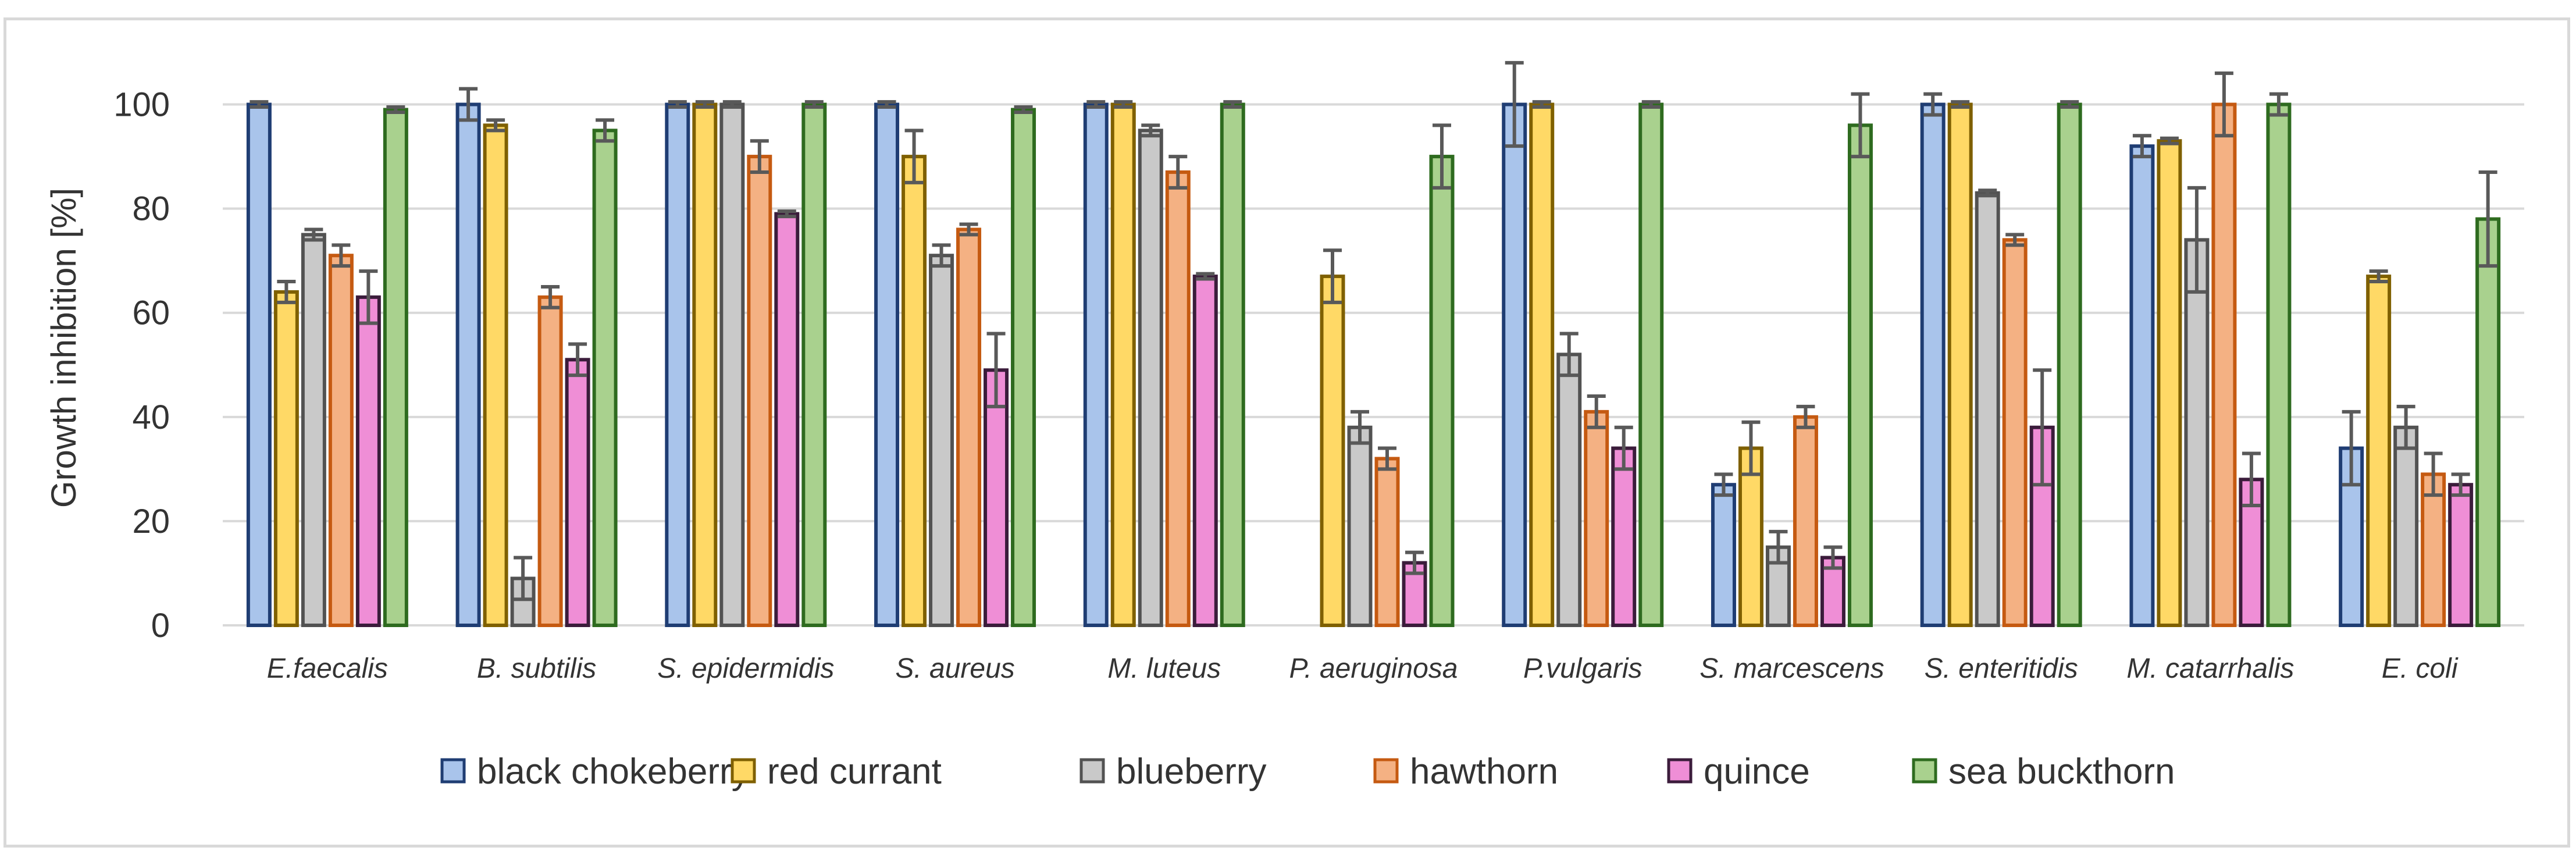 The width and height of the screenshot is (2576, 865). What do you see at coordinates (613, 772) in the screenshot?
I see `legend-label-black-chokeberry: black chokeberry` at bounding box center [613, 772].